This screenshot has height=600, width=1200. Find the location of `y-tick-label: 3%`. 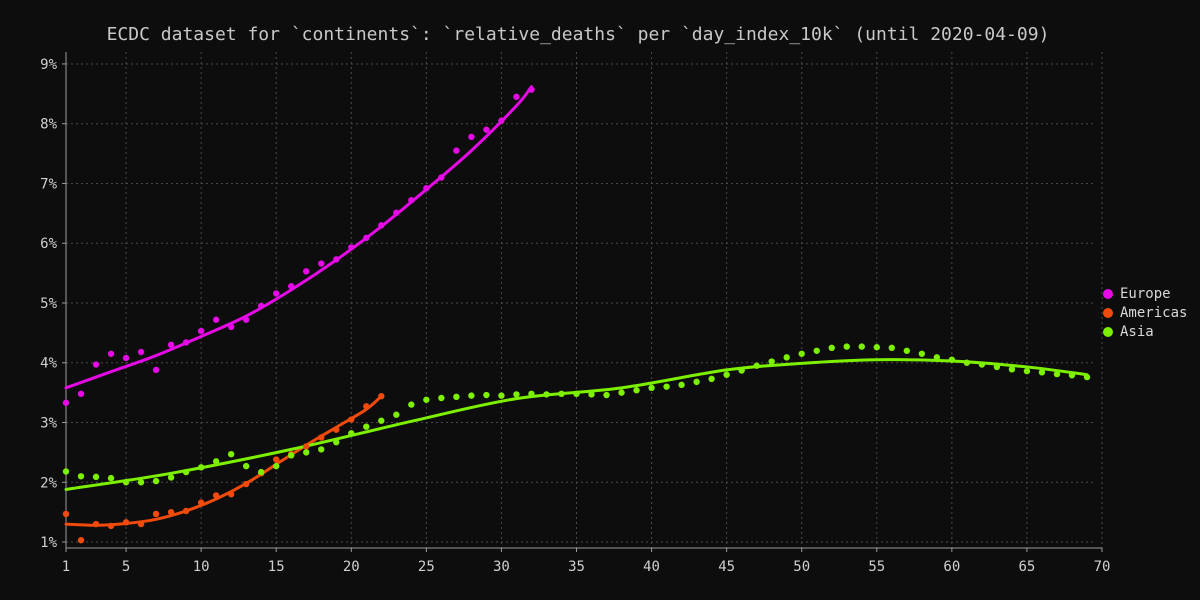

y-tick-label: 3% is located at coordinates (48, 424).